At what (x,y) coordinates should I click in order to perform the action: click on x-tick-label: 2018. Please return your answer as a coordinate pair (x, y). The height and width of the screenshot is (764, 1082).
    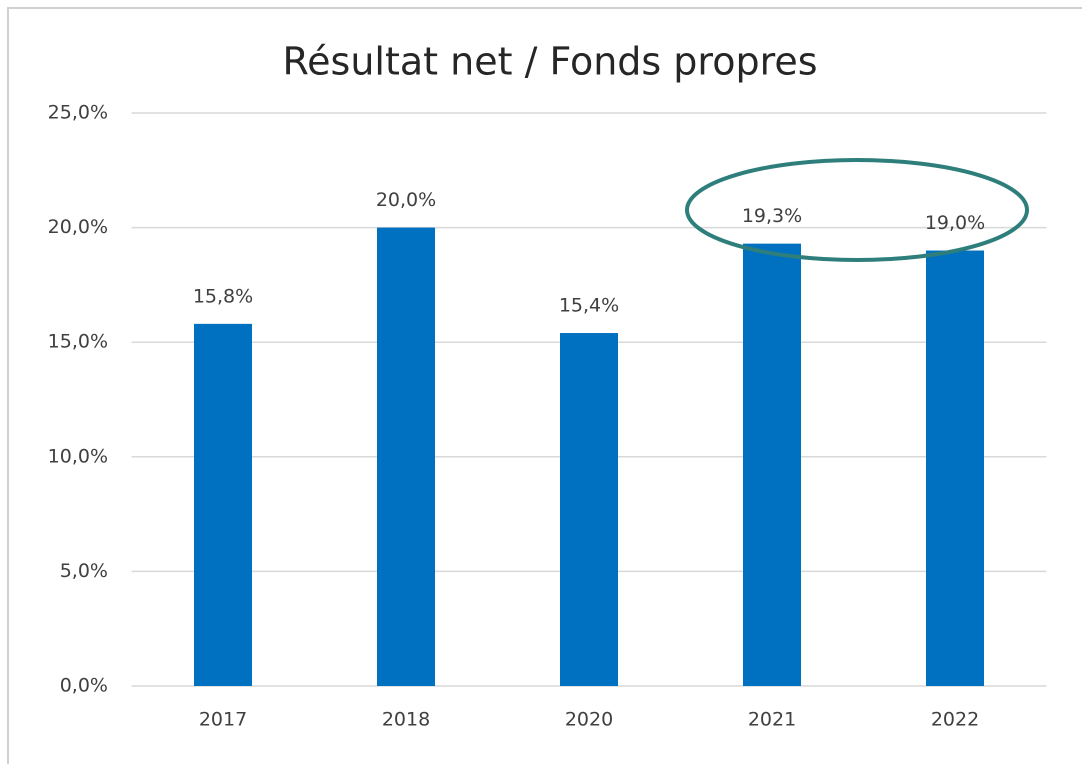
    Looking at the image, I should click on (406, 720).